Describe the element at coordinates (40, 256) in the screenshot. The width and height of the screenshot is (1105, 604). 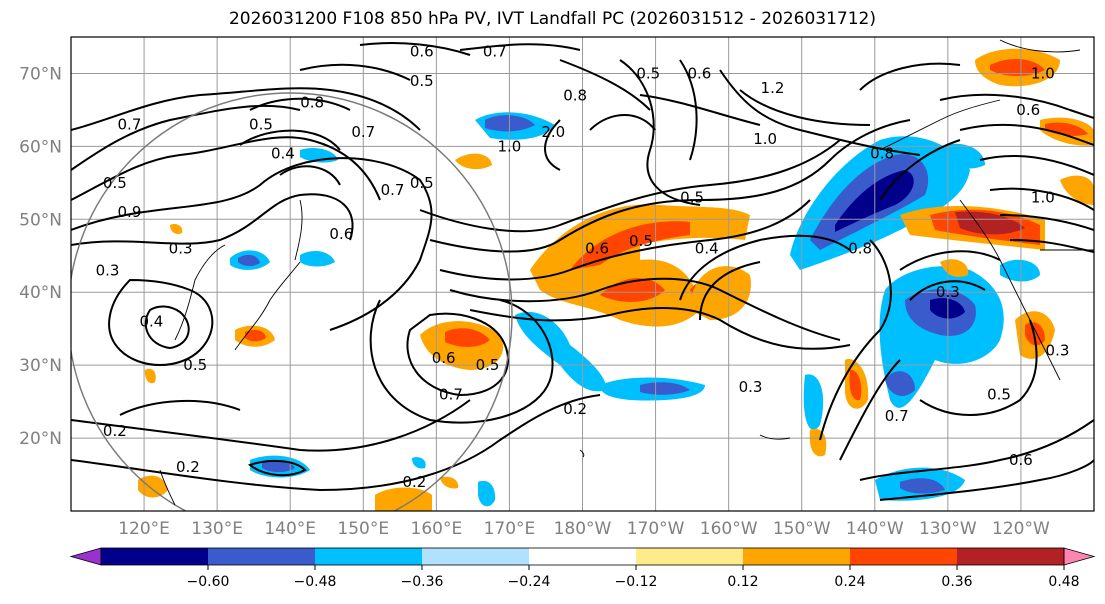
I see `latitude-labels: 70°N 60°N 50°N 40°N 30°N 20°N` at that location.